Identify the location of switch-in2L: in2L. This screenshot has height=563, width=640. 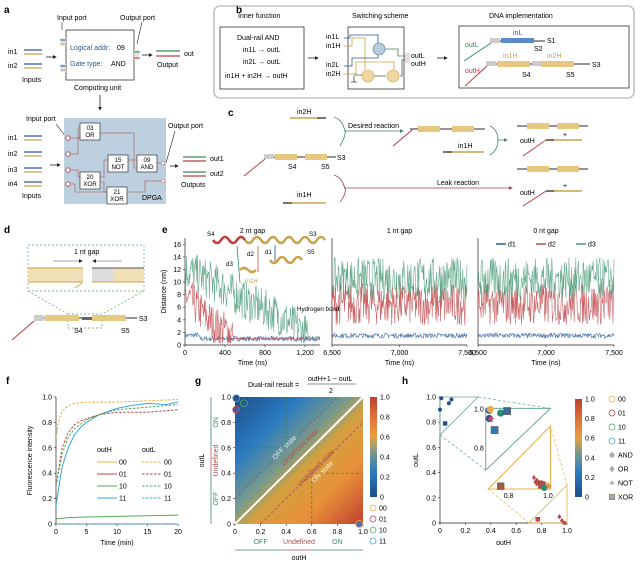
(332, 65).